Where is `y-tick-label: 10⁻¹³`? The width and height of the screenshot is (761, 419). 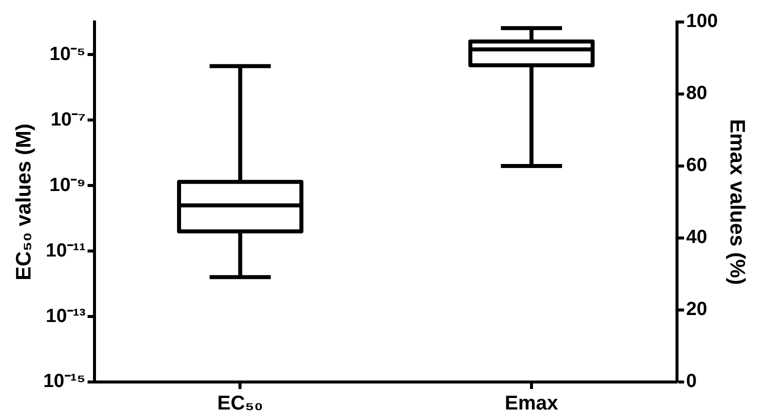 y-tick-label: 10⁻¹³ is located at coordinates (66, 316).